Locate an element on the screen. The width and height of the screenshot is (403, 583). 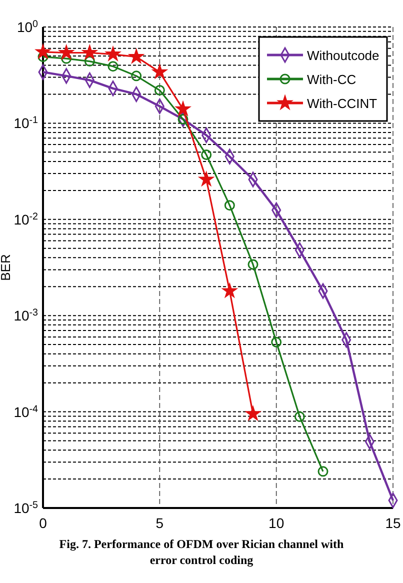
x-tick-label: 10 is located at coordinates (276, 523).